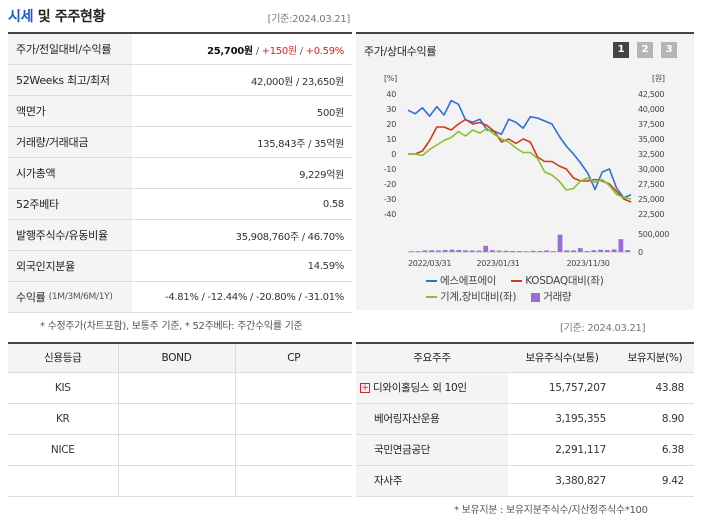 Image resolution: width=702 pixels, height=525 pixels. What do you see at coordinates (432, 358) in the screenshot?
I see `column-header: 주요주주` at bounding box center [432, 358].